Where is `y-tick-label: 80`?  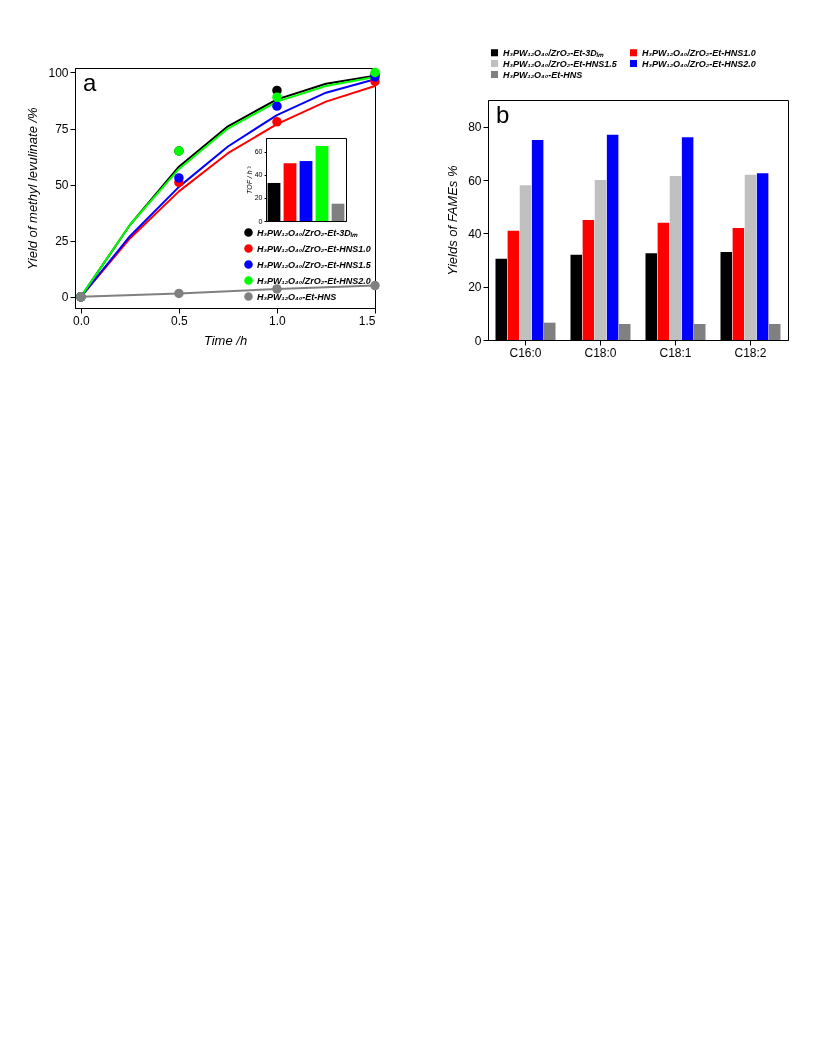 y-tick-label: 80 is located at coordinates (475, 127).